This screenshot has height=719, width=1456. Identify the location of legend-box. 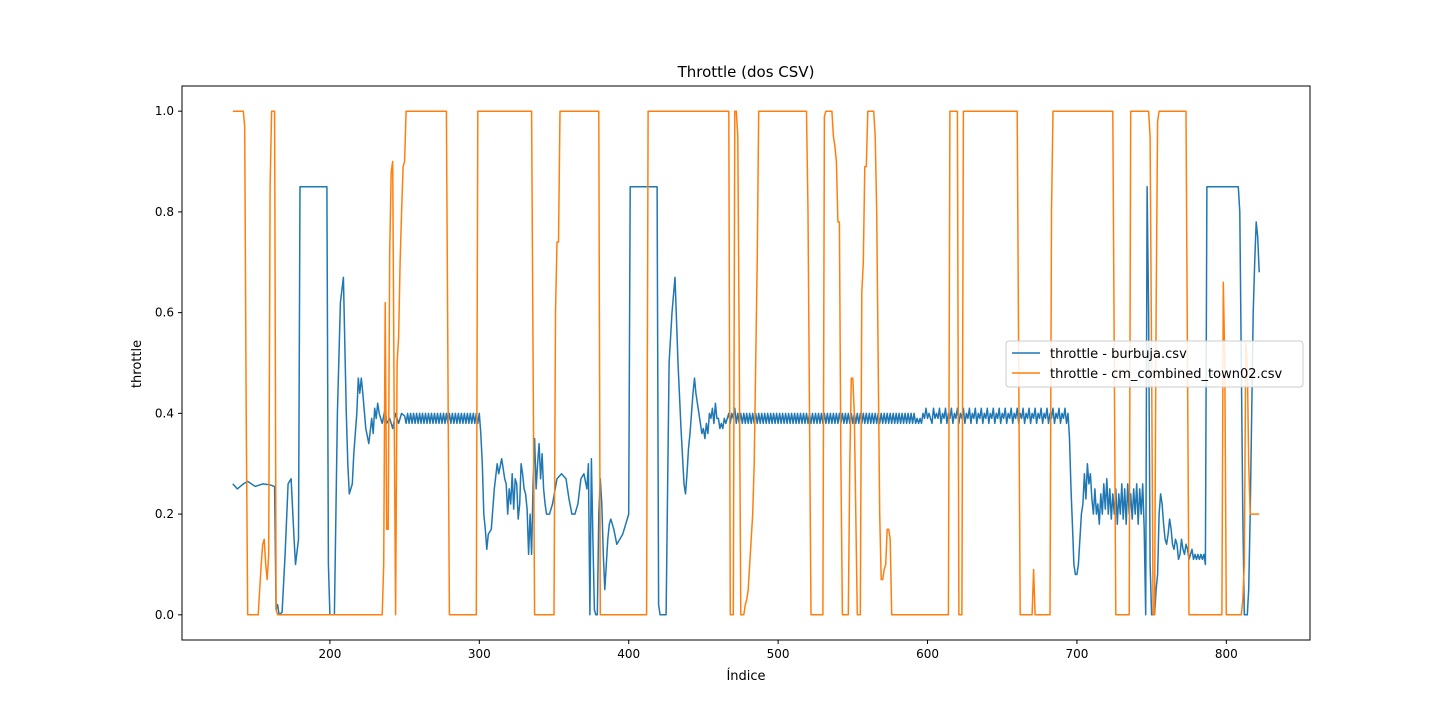
(1154, 364).